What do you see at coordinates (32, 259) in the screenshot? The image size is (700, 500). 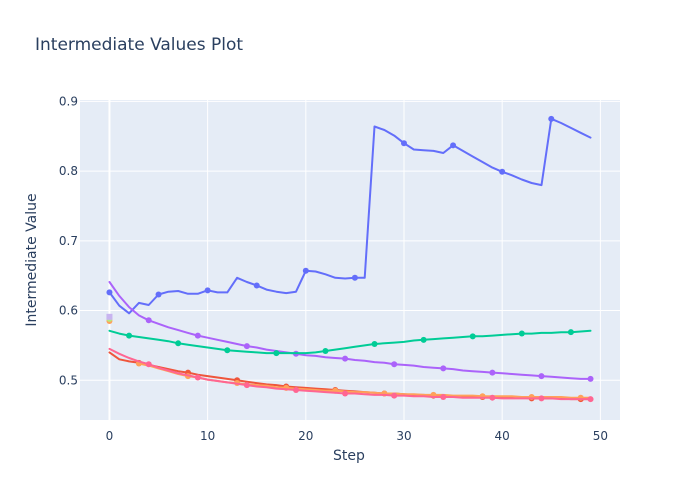 I see `y-axis-title: Intermediate Value` at bounding box center [32, 259].